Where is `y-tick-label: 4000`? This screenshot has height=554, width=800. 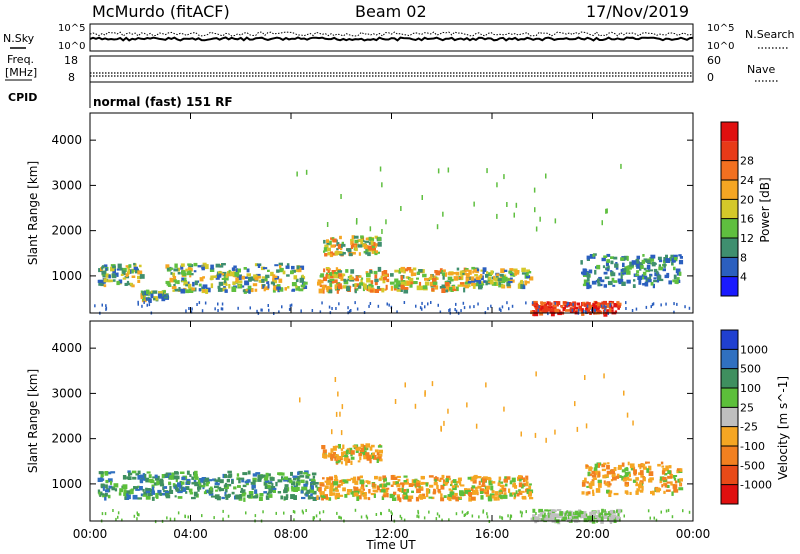
y-tick-label: 4000 is located at coordinates (66, 140).